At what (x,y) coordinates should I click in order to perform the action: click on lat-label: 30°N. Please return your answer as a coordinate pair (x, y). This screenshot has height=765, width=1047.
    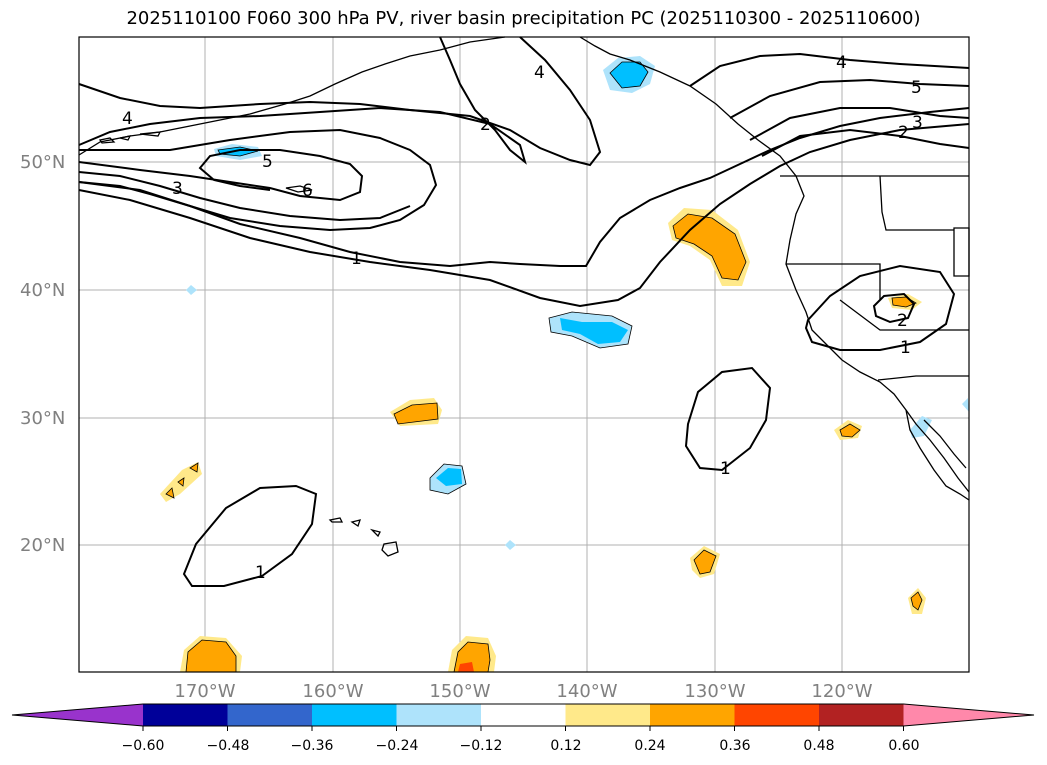
    Looking at the image, I should click on (42, 418).